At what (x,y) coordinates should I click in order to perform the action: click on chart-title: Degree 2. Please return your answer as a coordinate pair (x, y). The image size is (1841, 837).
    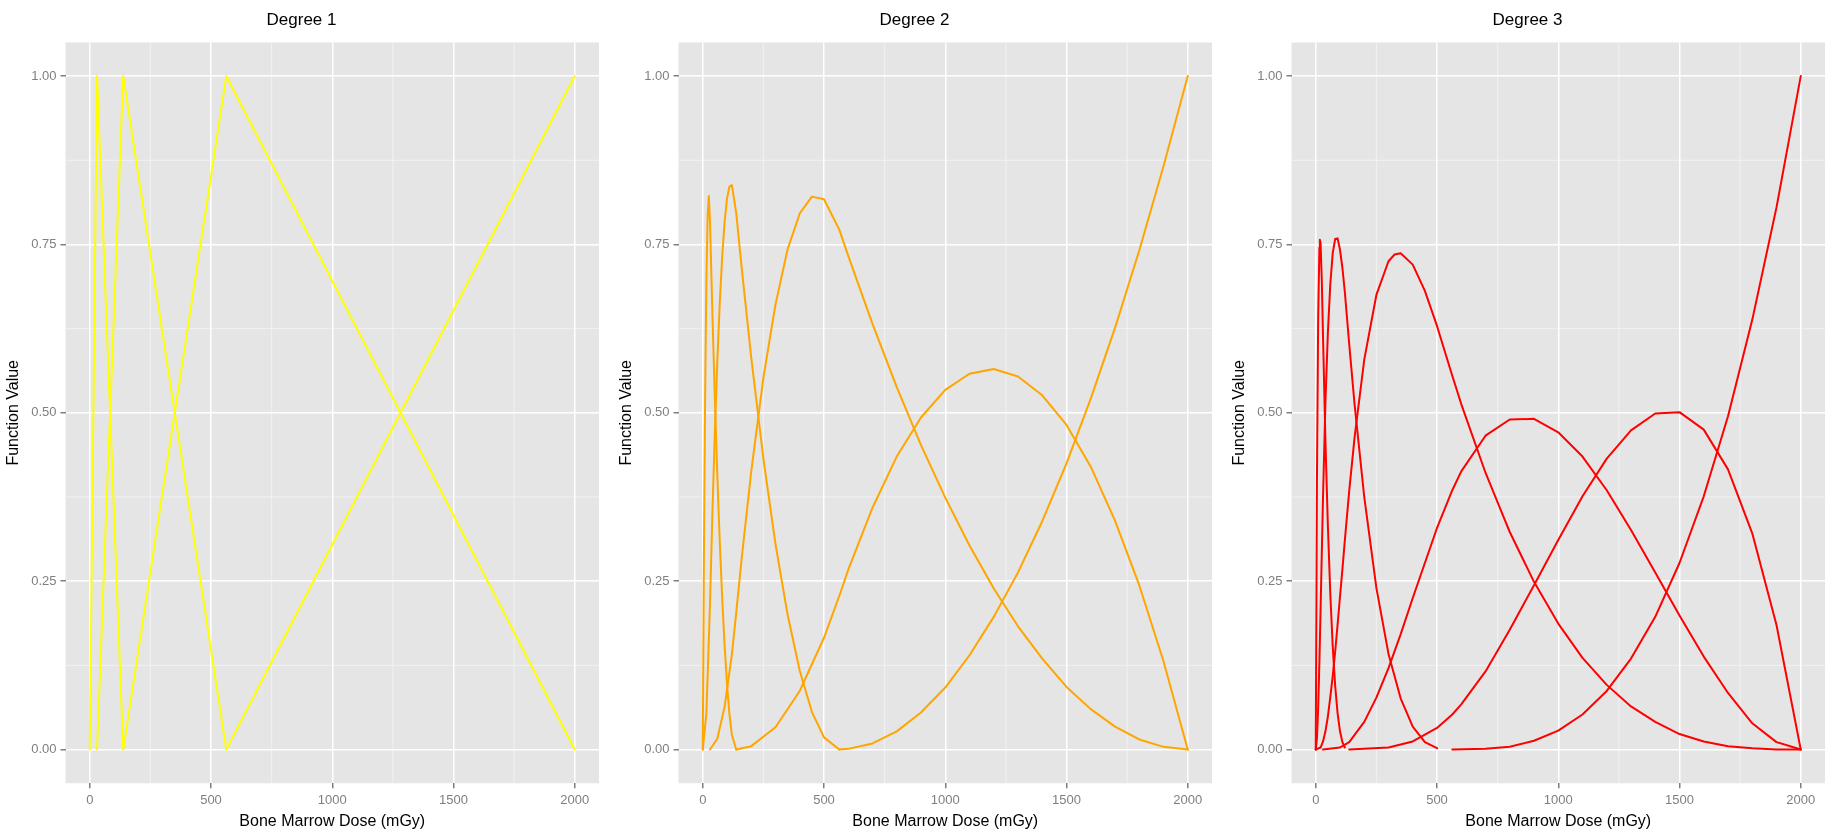
    Looking at the image, I should click on (914, 19).